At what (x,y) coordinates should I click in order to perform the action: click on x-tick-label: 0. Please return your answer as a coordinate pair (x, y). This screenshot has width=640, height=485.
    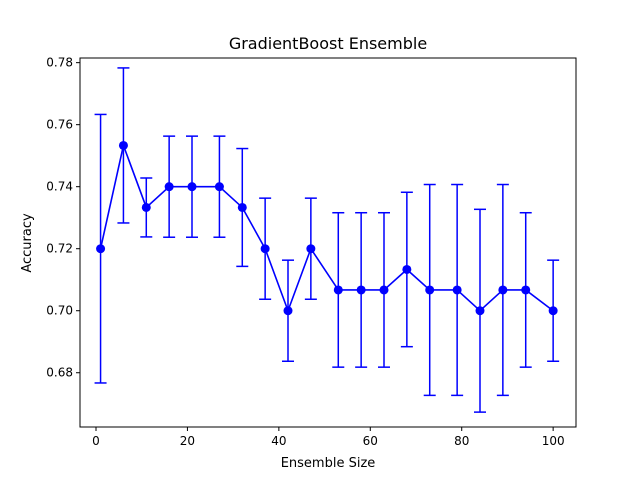
    Looking at the image, I should click on (96, 441).